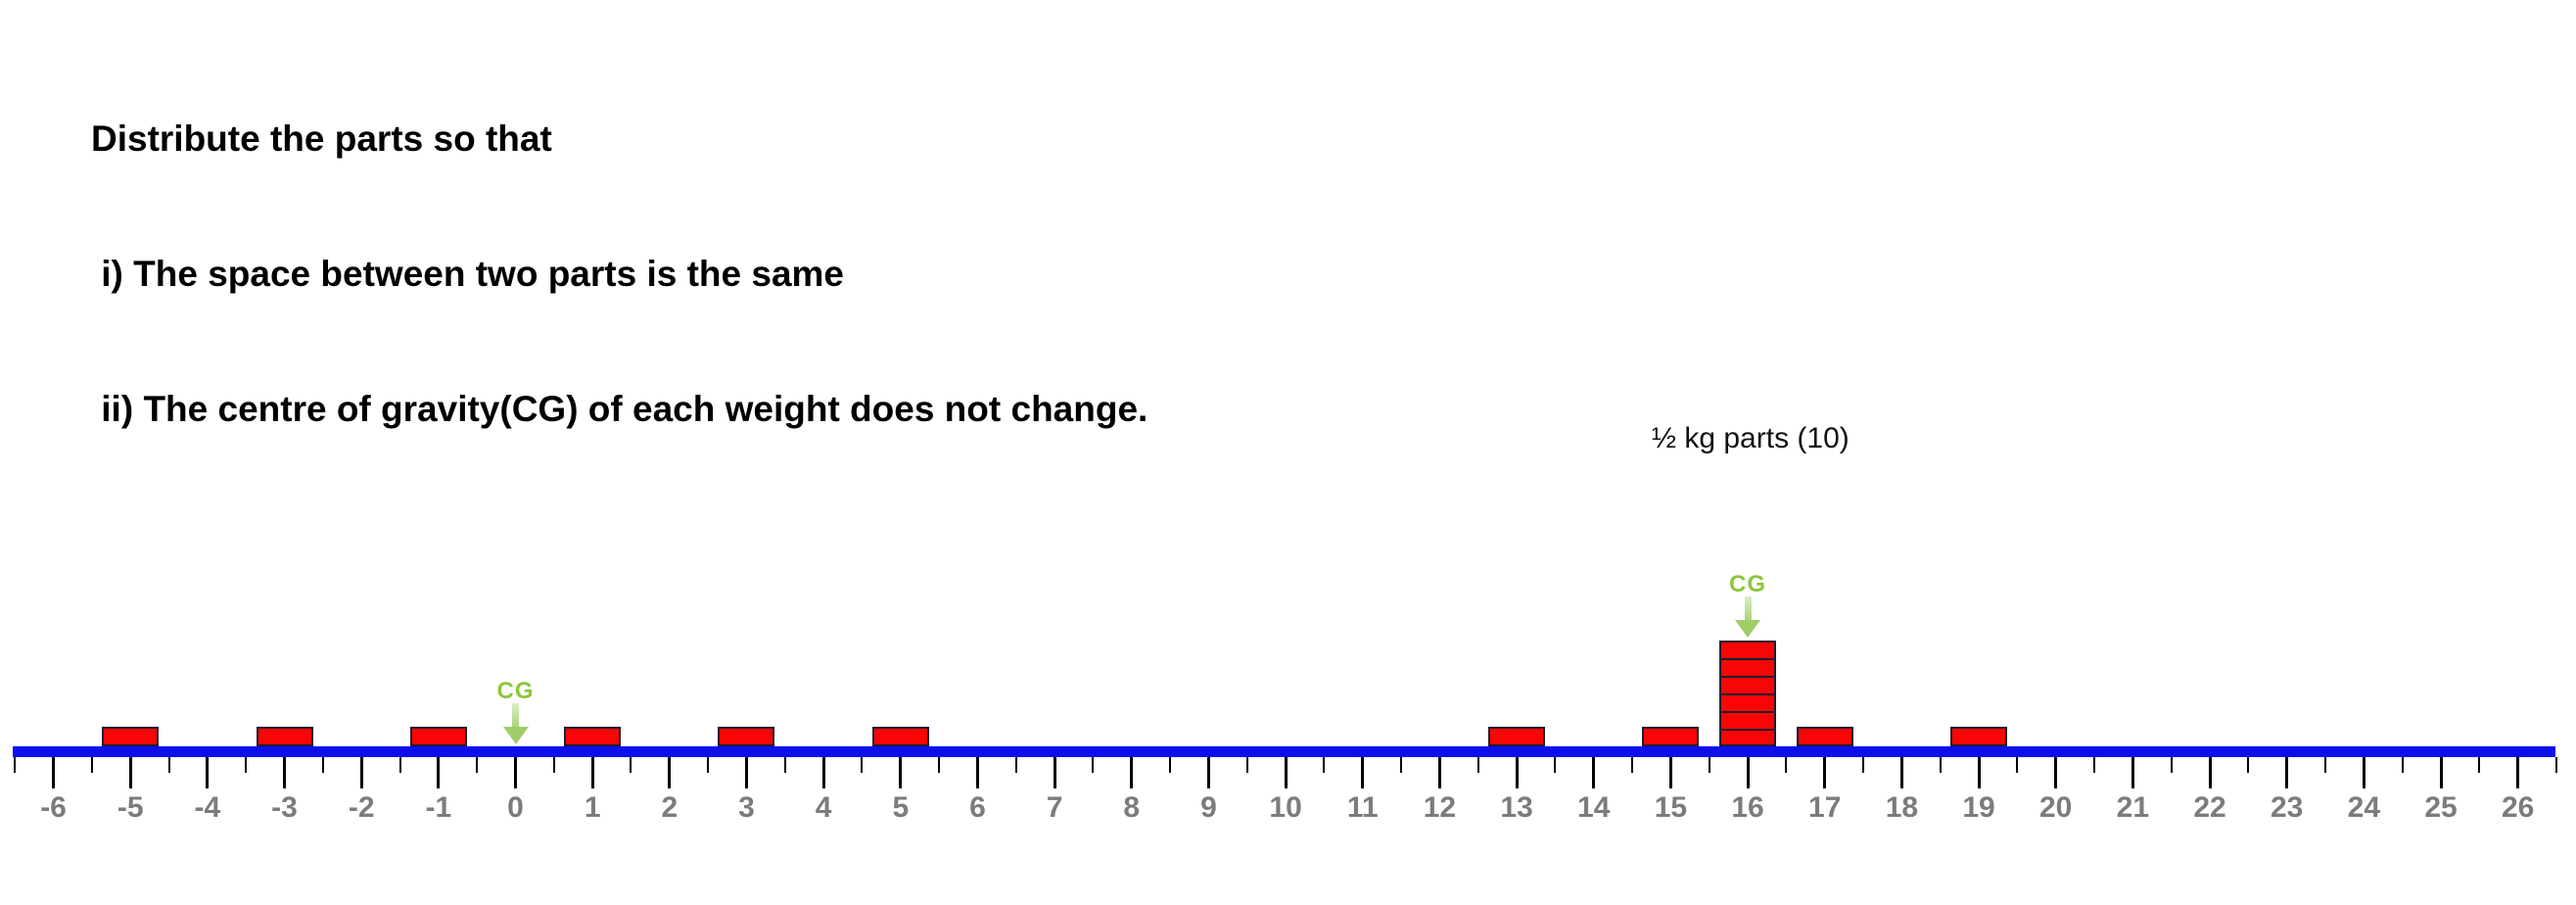 This screenshot has width=2576, height=905. What do you see at coordinates (592, 807) in the screenshot?
I see `tick-label: 1` at bounding box center [592, 807].